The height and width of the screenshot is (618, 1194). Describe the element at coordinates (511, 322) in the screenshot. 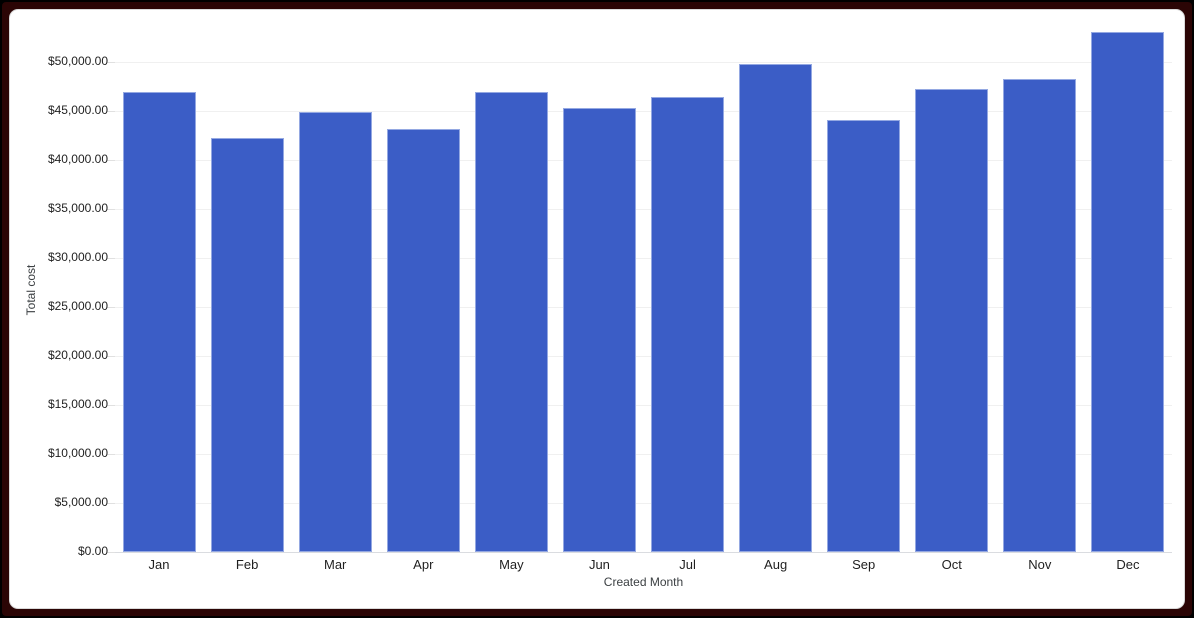

I see `bar-may` at that location.